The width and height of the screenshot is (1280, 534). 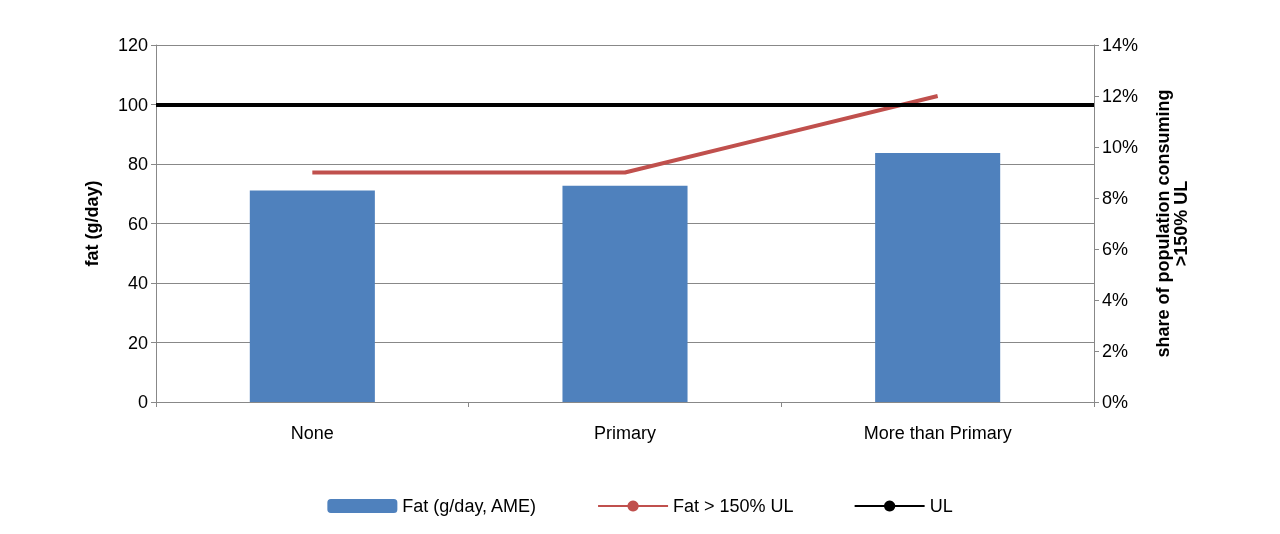 What do you see at coordinates (1115, 300) in the screenshot?
I see `y2-tick-label: 4%` at bounding box center [1115, 300].